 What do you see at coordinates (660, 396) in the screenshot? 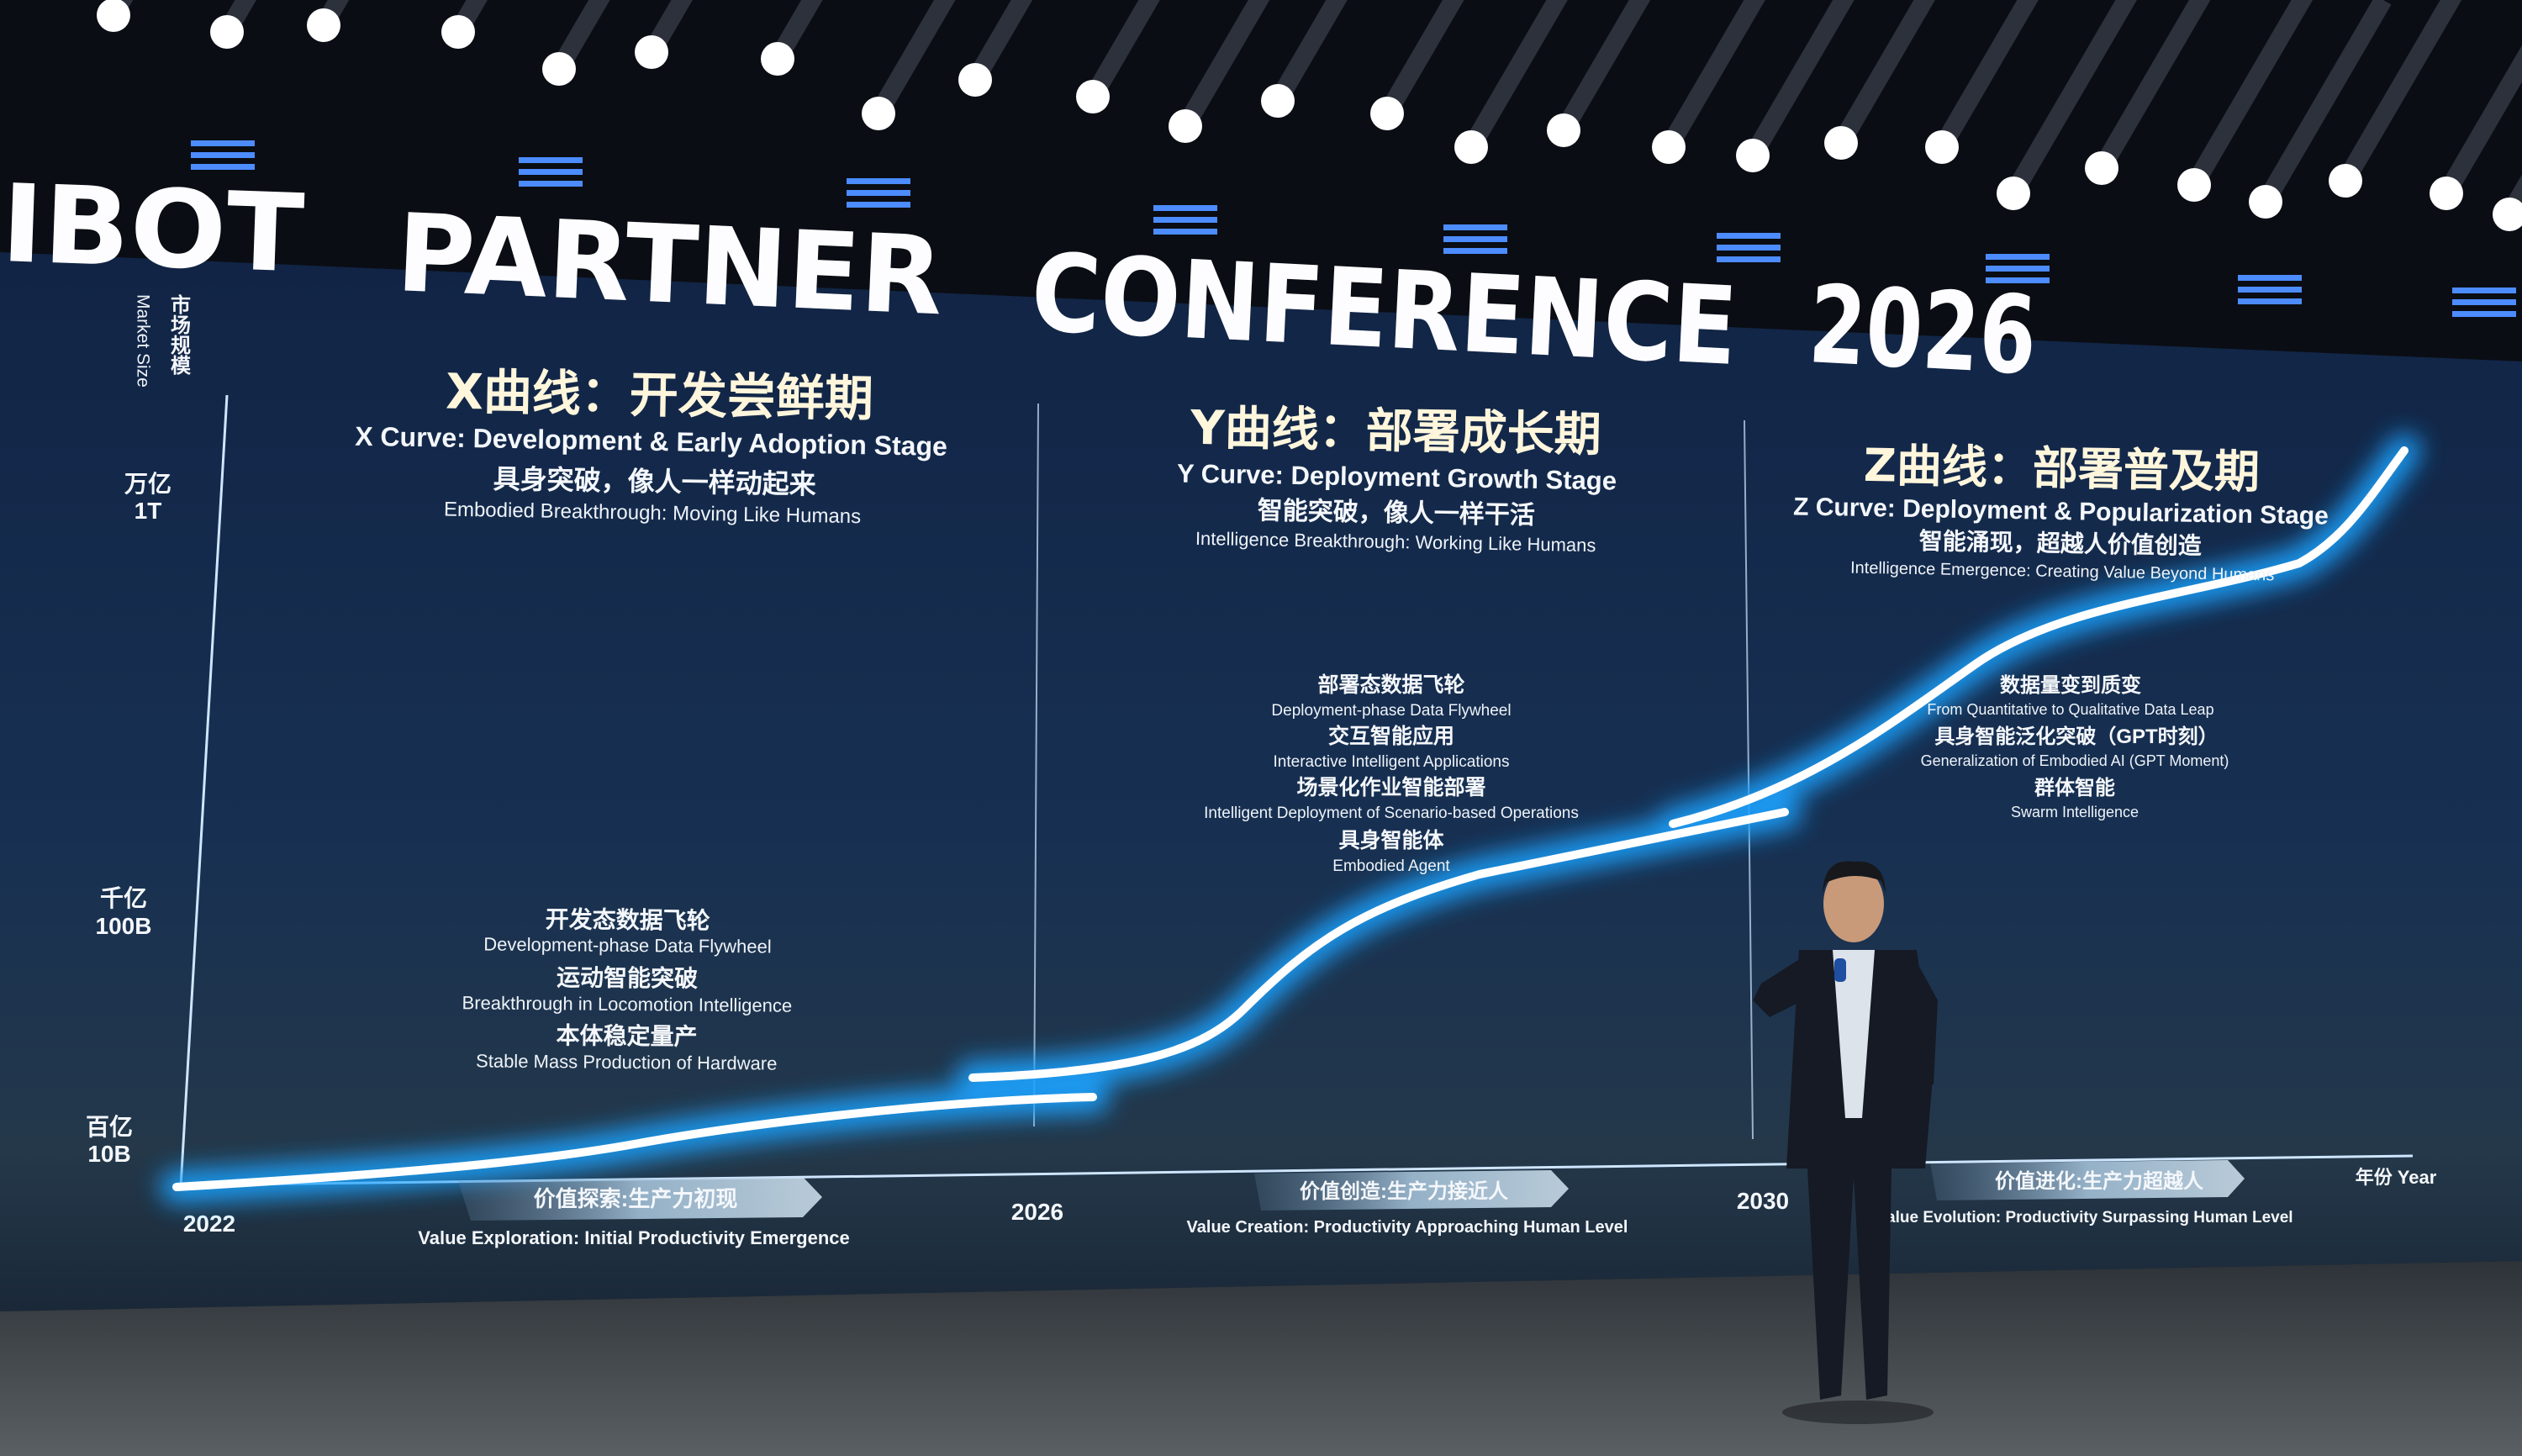
I see `stage-title-cn: X曲线：开发尝鲜期` at bounding box center [660, 396].